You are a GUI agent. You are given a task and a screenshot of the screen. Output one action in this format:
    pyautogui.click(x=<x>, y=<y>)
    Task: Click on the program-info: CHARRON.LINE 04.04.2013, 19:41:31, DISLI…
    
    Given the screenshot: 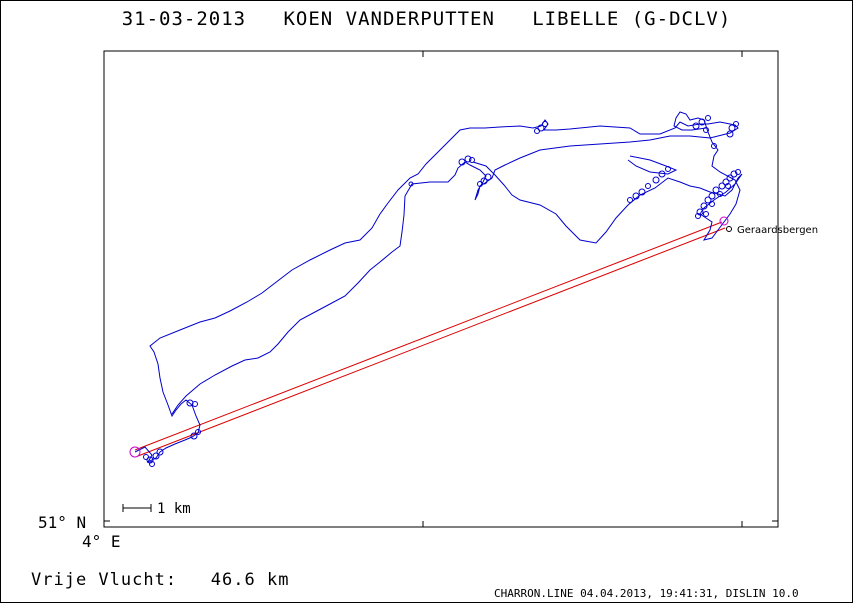 What is the action you would take?
    pyautogui.click(x=646, y=593)
    